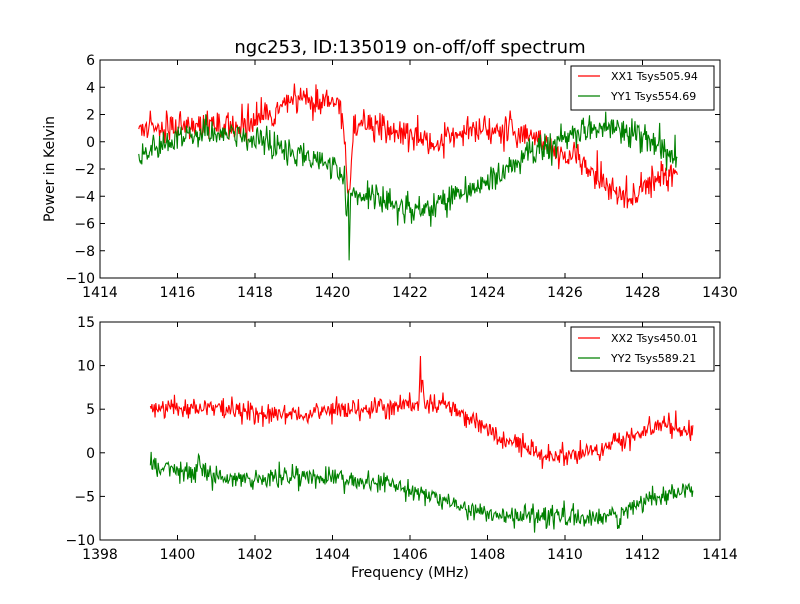  Describe the element at coordinates (90, 454) in the screenshot. I see `bottom-y-tick-label: 0` at that location.